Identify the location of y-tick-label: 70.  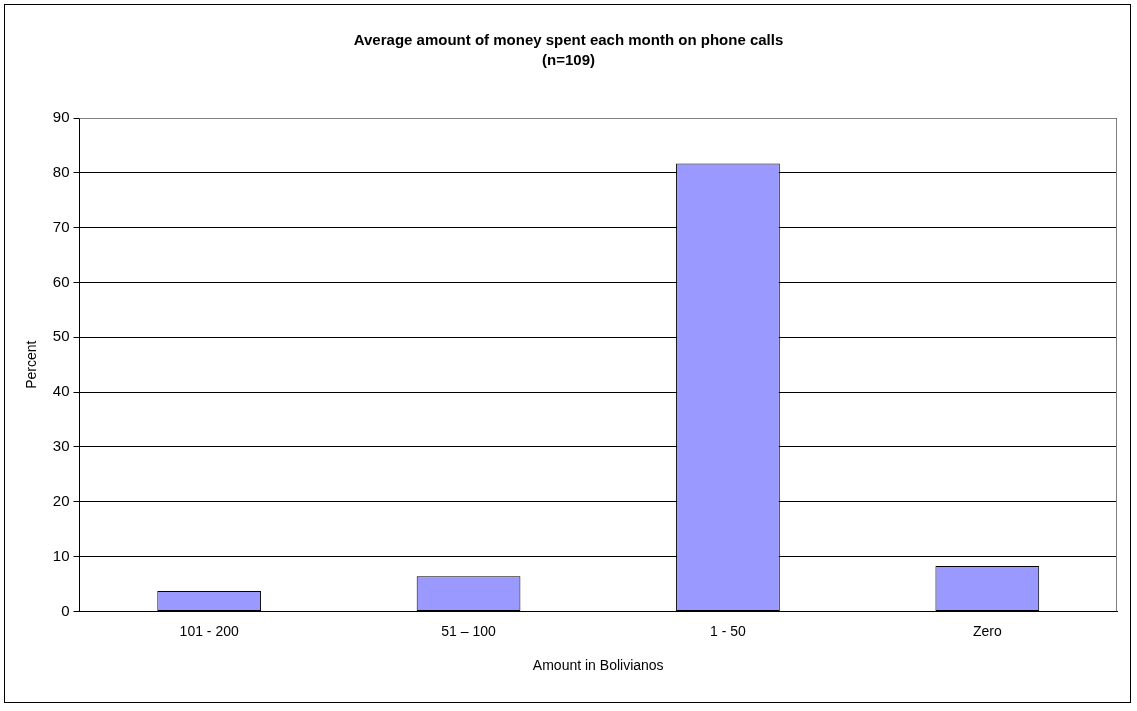
(61, 226).